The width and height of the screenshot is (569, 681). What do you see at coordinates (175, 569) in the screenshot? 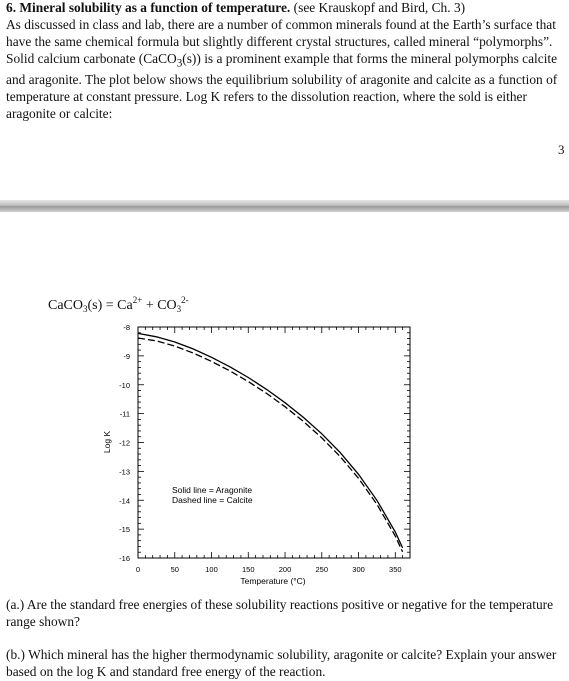
I see `x-tick-label: 50` at bounding box center [175, 569].